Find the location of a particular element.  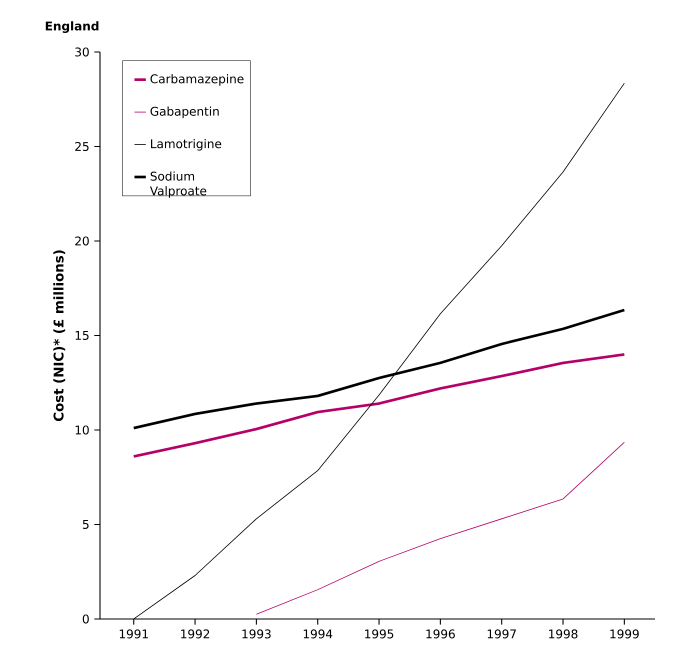

legend-label: Sodium Valproate is located at coordinates (178, 184).